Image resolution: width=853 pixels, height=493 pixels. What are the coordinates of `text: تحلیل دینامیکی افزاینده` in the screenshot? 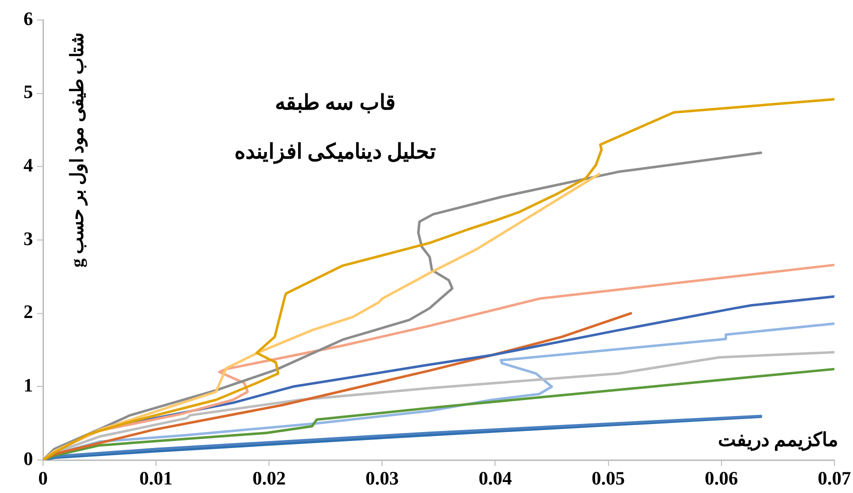 It's located at (335, 152).